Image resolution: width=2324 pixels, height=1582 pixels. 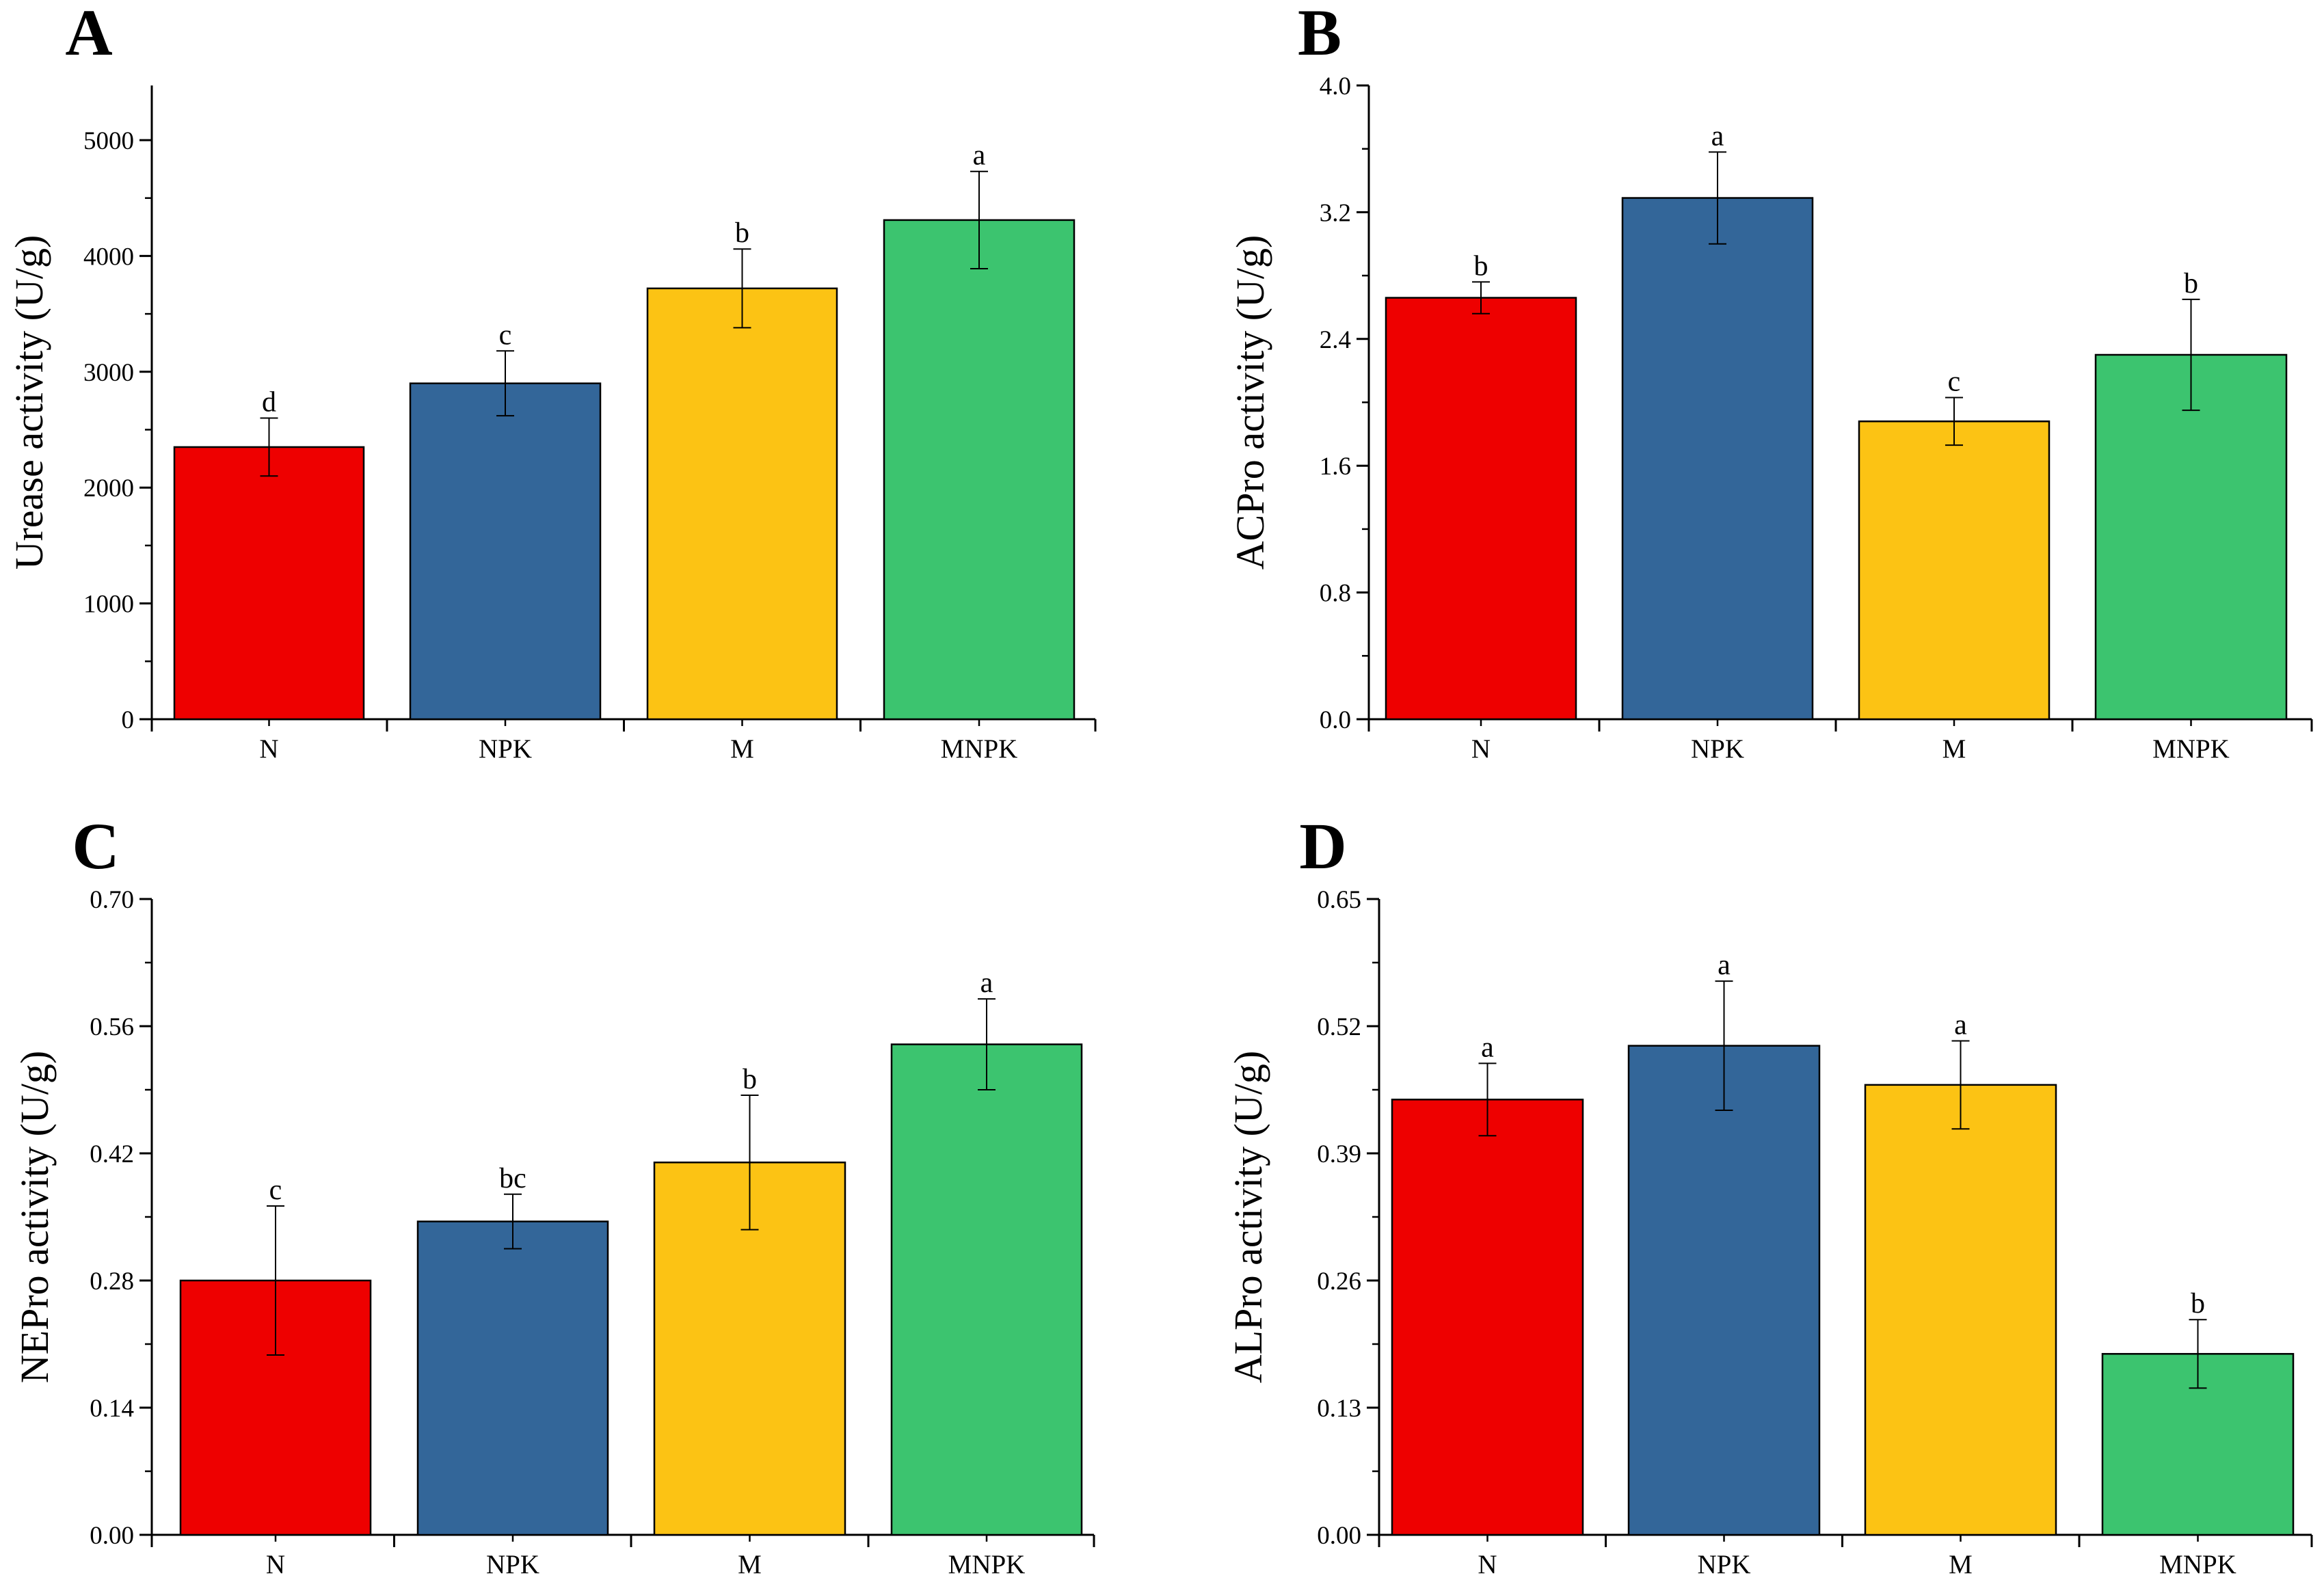 What do you see at coordinates (1335, 86) in the screenshot?
I see `y-tick-label: 4.0` at bounding box center [1335, 86].